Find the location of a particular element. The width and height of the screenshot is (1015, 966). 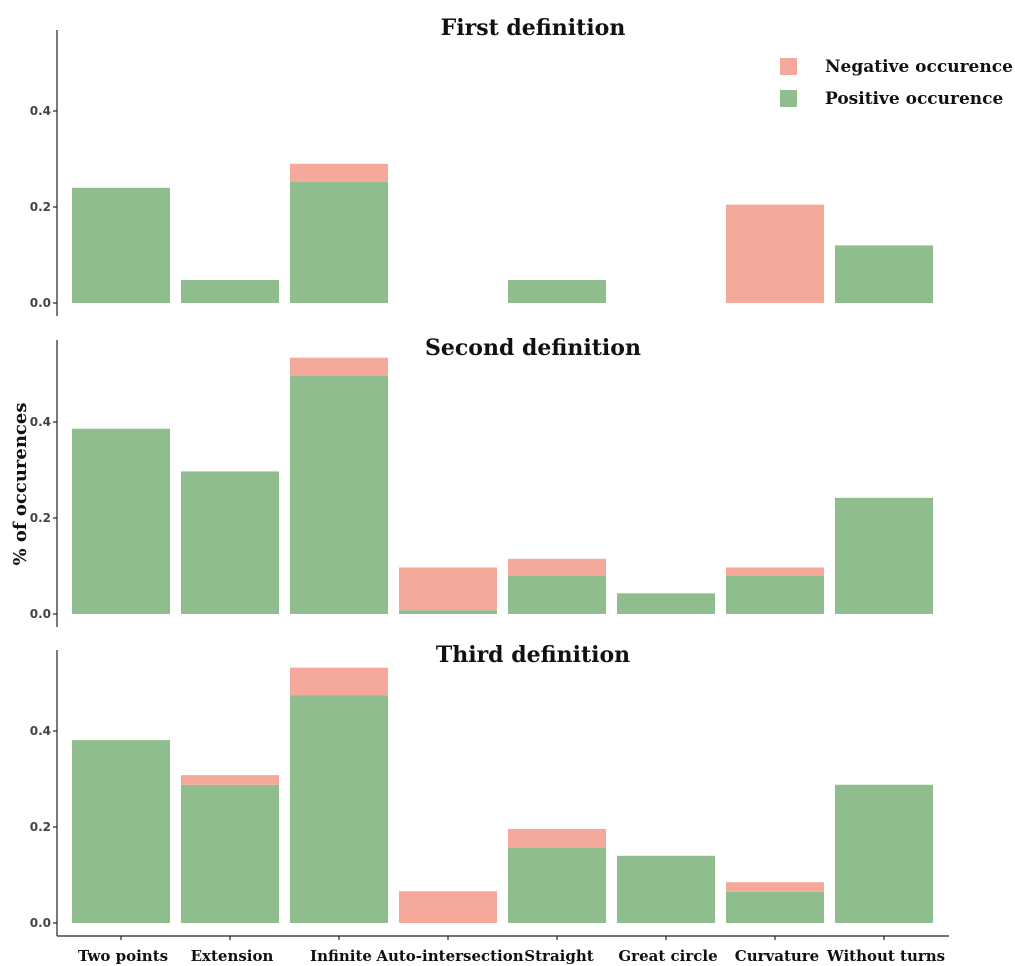

category-label: Curvature is located at coordinates (777, 956).